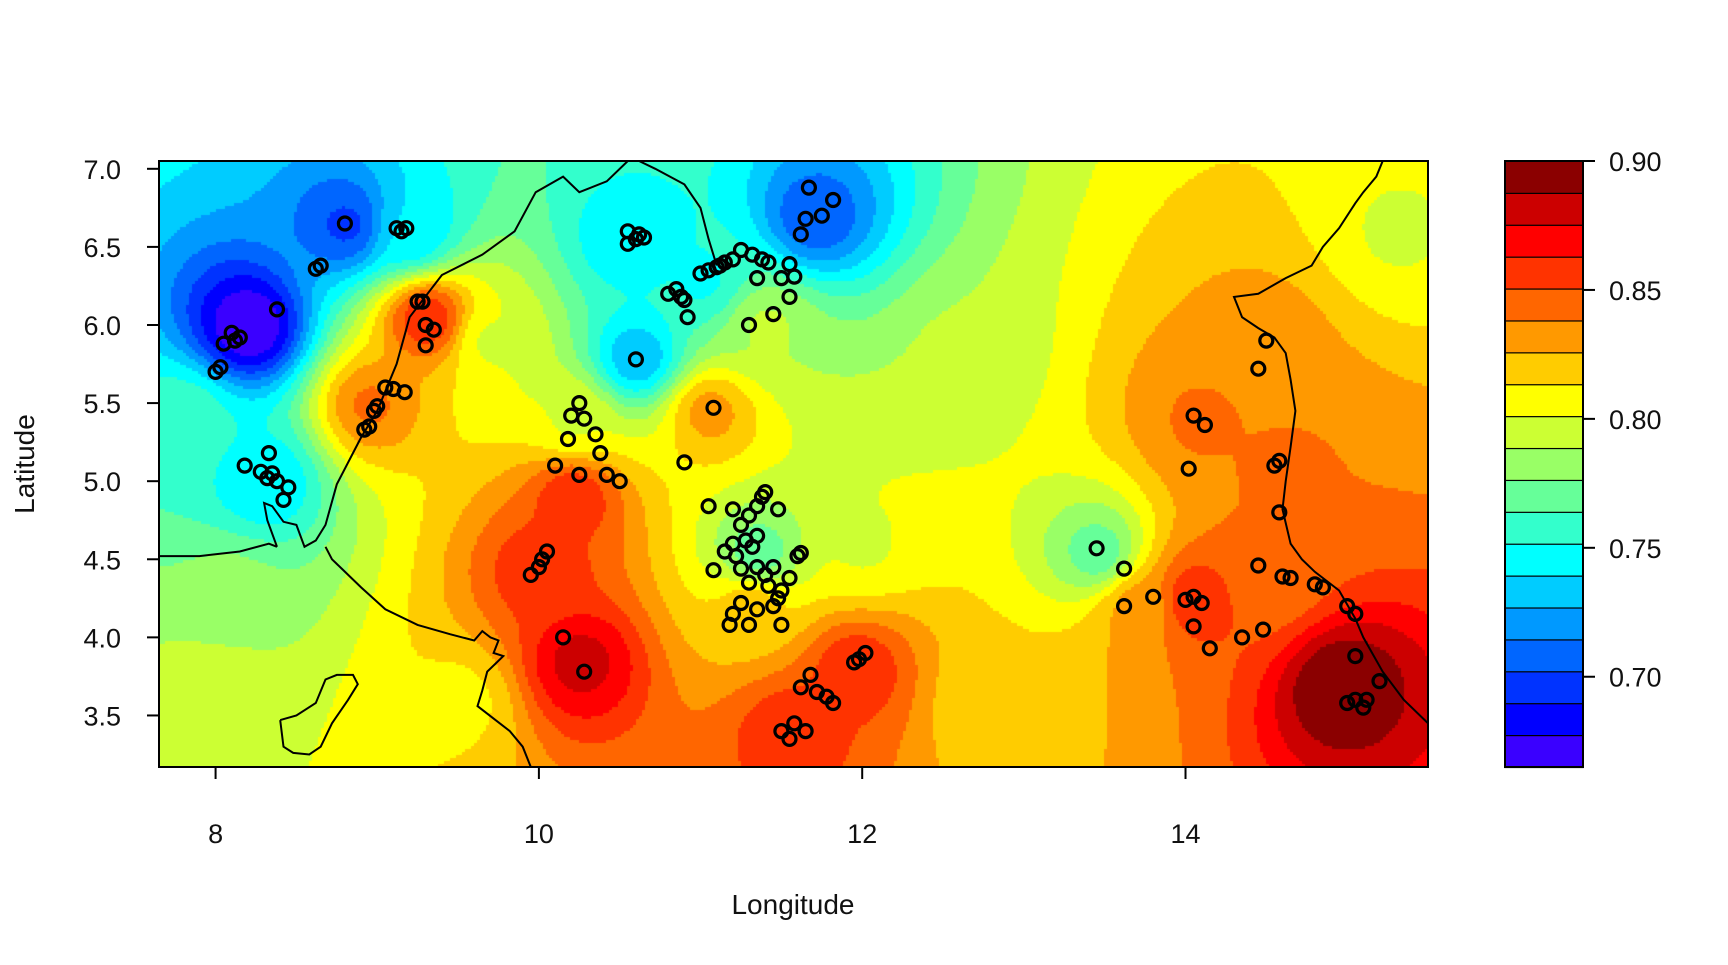  I want to click on y-tick-label: 7.0, so click(102, 170).